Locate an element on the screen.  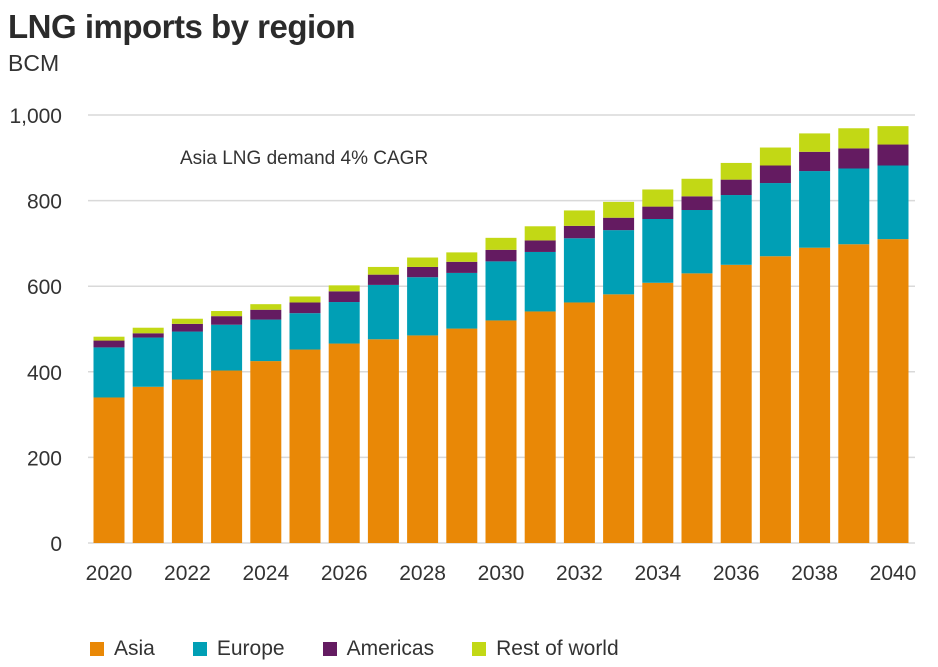
bar-asia-2024 is located at coordinates (266, 452).